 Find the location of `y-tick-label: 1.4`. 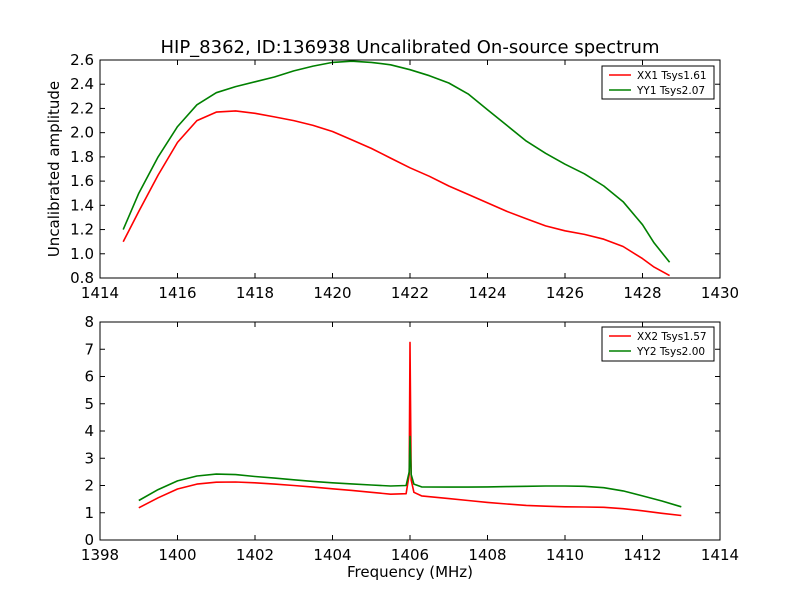

y-tick-label: 1.4 is located at coordinates (82, 205).